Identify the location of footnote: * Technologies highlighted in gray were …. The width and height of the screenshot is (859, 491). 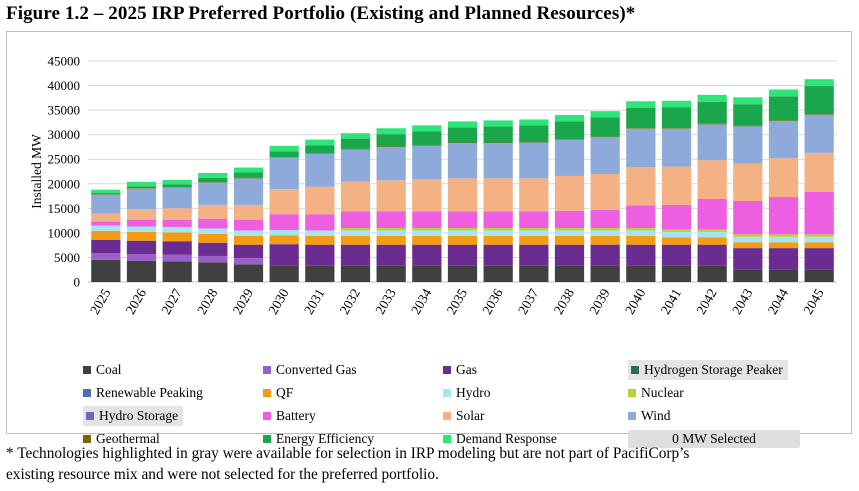
(429, 464).